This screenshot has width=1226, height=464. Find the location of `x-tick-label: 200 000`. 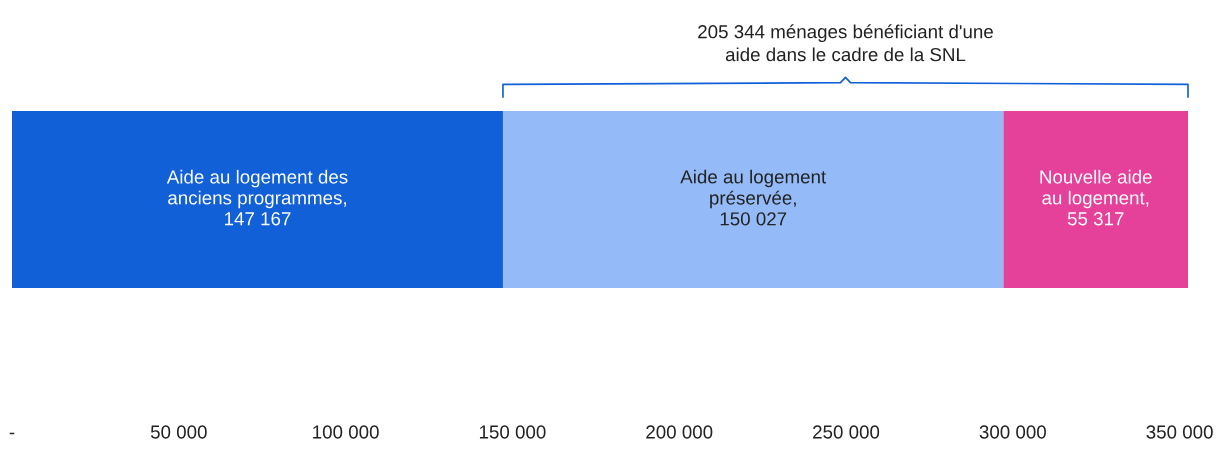

x-tick-label: 200 000 is located at coordinates (679, 432).